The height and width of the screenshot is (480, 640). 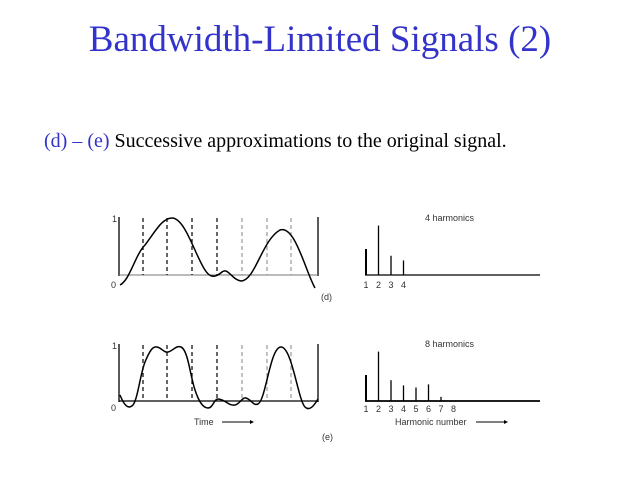 I want to click on caption-d: (d), so click(x=326, y=297).